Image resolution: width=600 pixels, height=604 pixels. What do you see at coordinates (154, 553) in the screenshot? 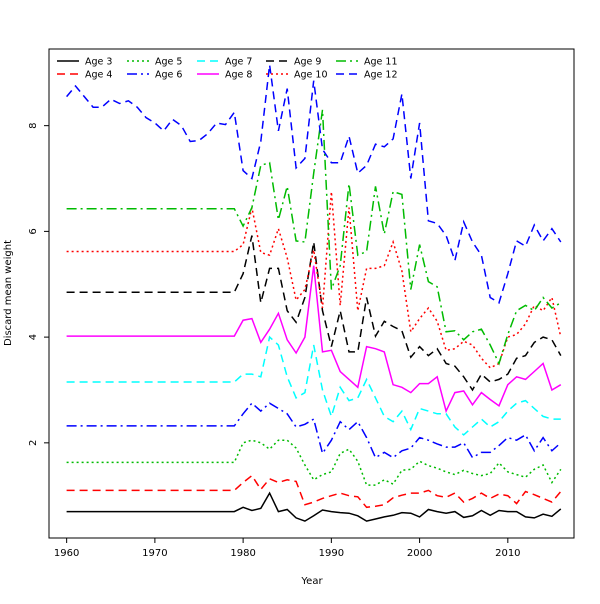
I see `x-tick-label: 1970` at bounding box center [154, 553].